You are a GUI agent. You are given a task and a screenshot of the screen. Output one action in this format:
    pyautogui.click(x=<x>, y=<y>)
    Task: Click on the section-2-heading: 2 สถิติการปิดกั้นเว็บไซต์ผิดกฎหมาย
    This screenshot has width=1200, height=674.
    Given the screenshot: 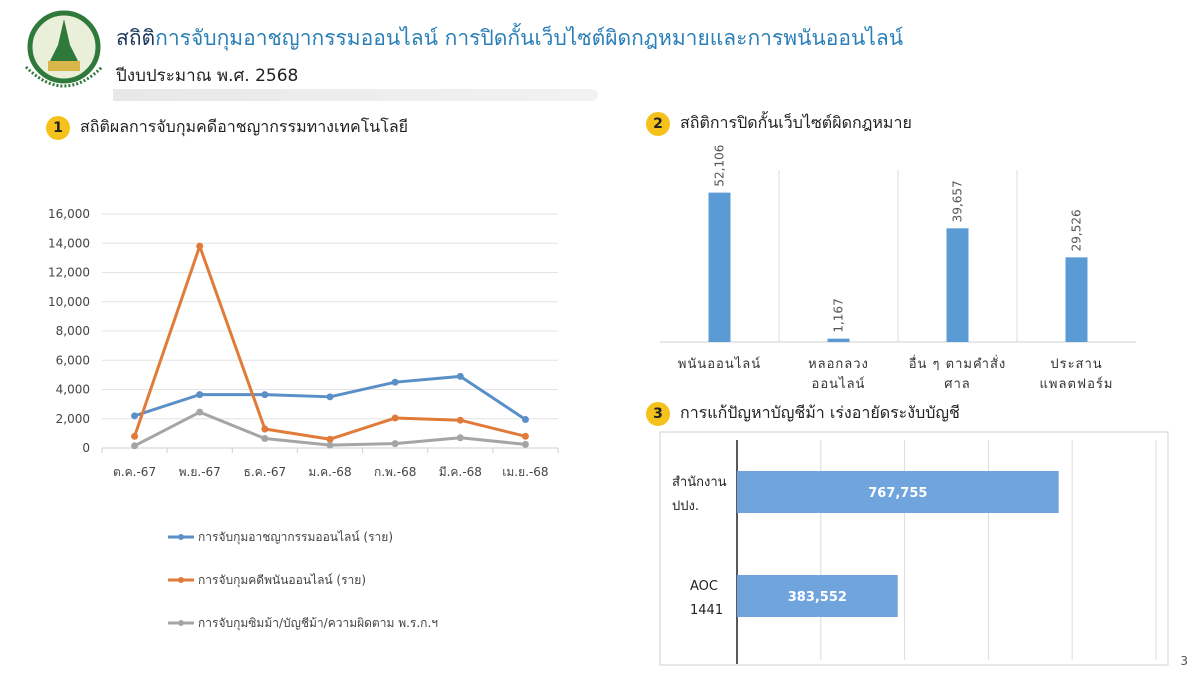 What is the action you would take?
    pyautogui.click(x=779, y=123)
    